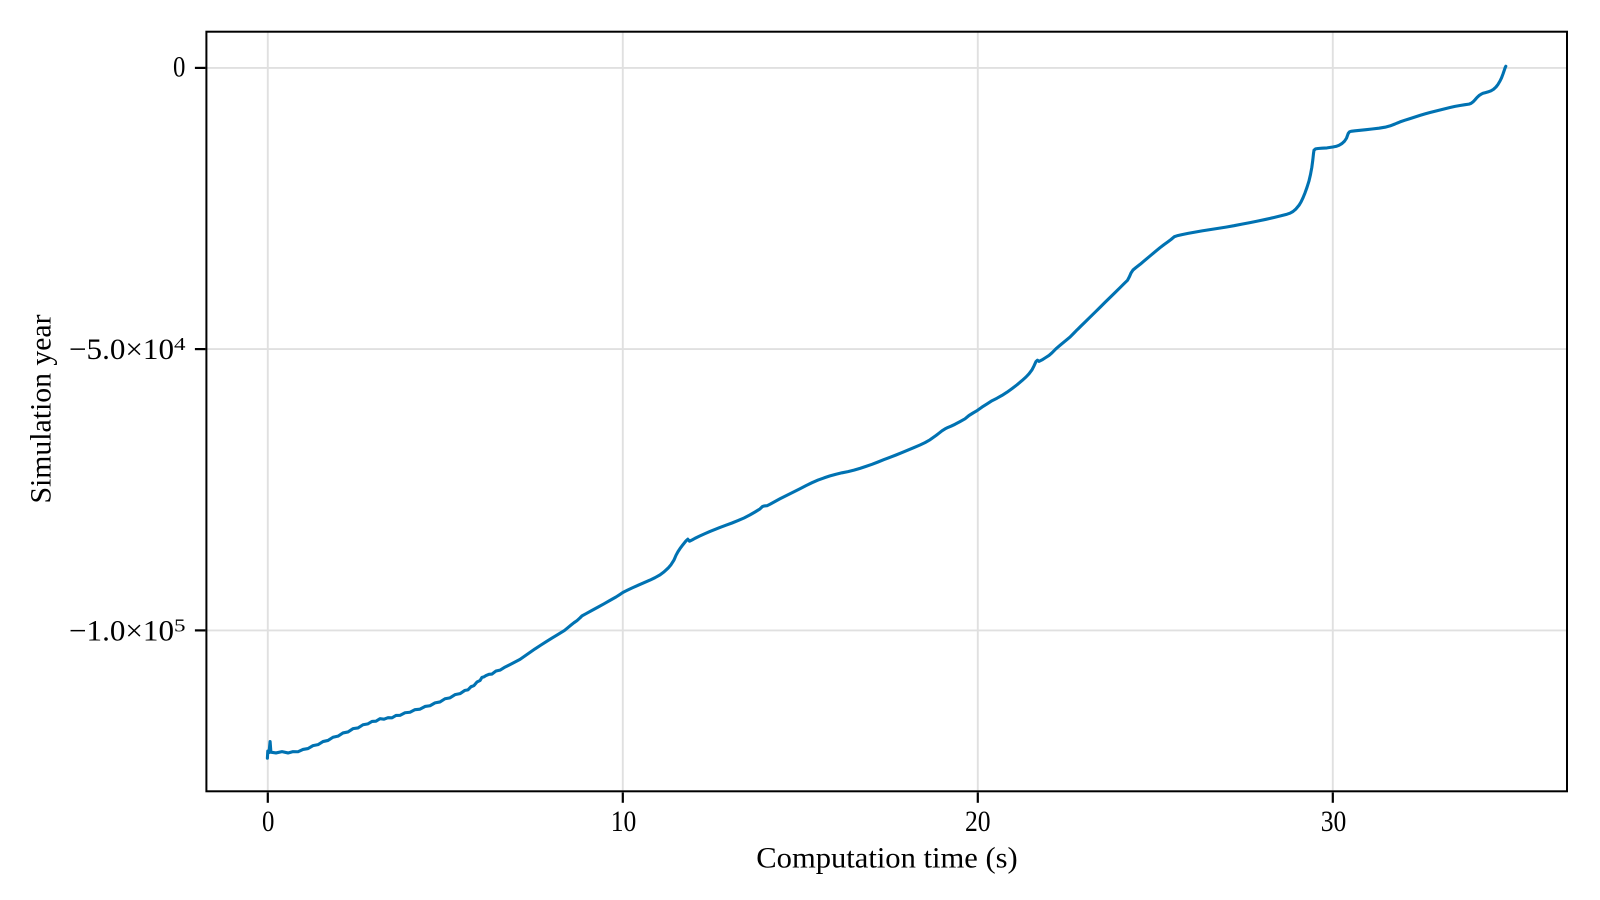  Describe the element at coordinates (180, 344) in the screenshot. I see `svg-text: 4` at that location.